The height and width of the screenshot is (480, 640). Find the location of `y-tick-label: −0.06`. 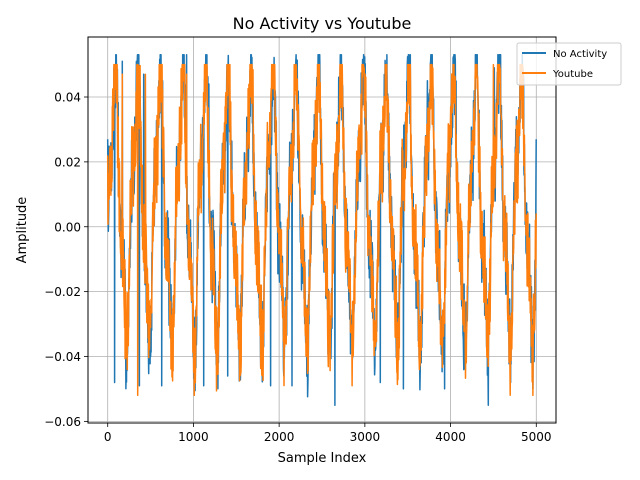

y-tick-label: −0.06 is located at coordinates (62, 422).